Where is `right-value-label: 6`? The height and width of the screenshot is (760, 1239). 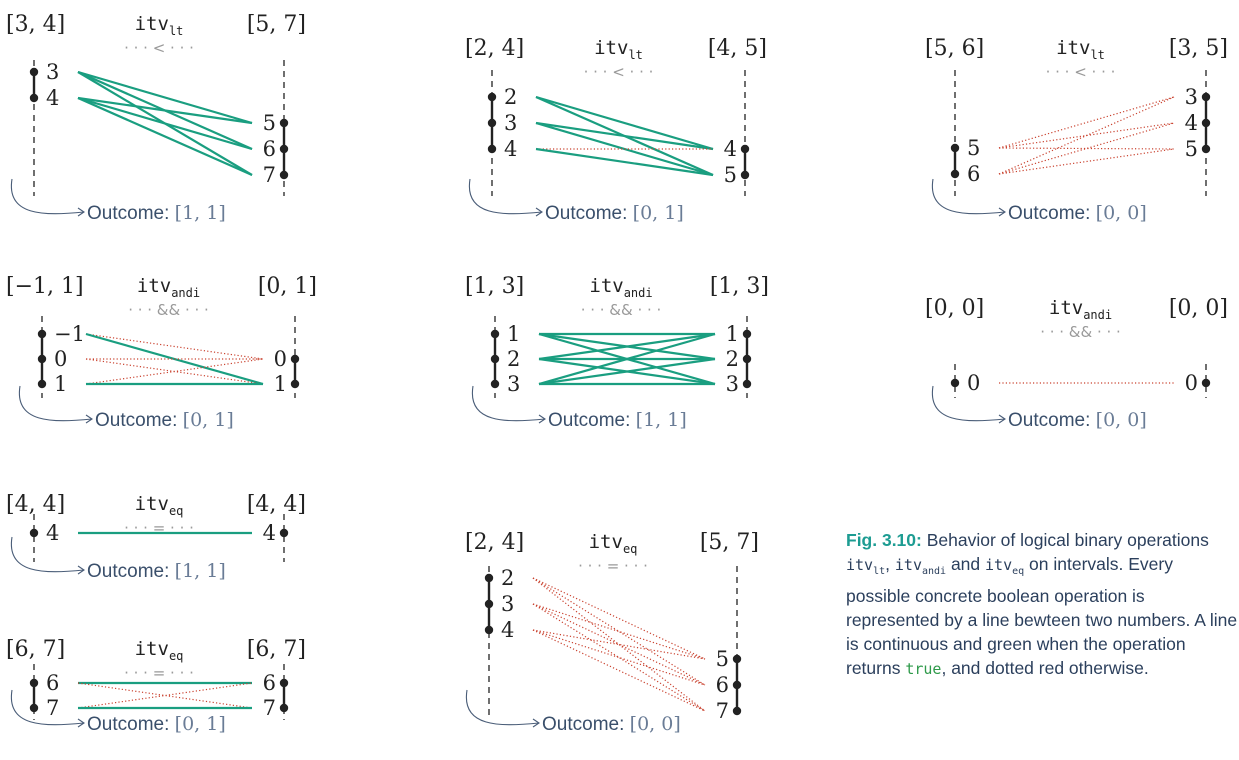
right-value-label: 6 is located at coordinates (269, 149).